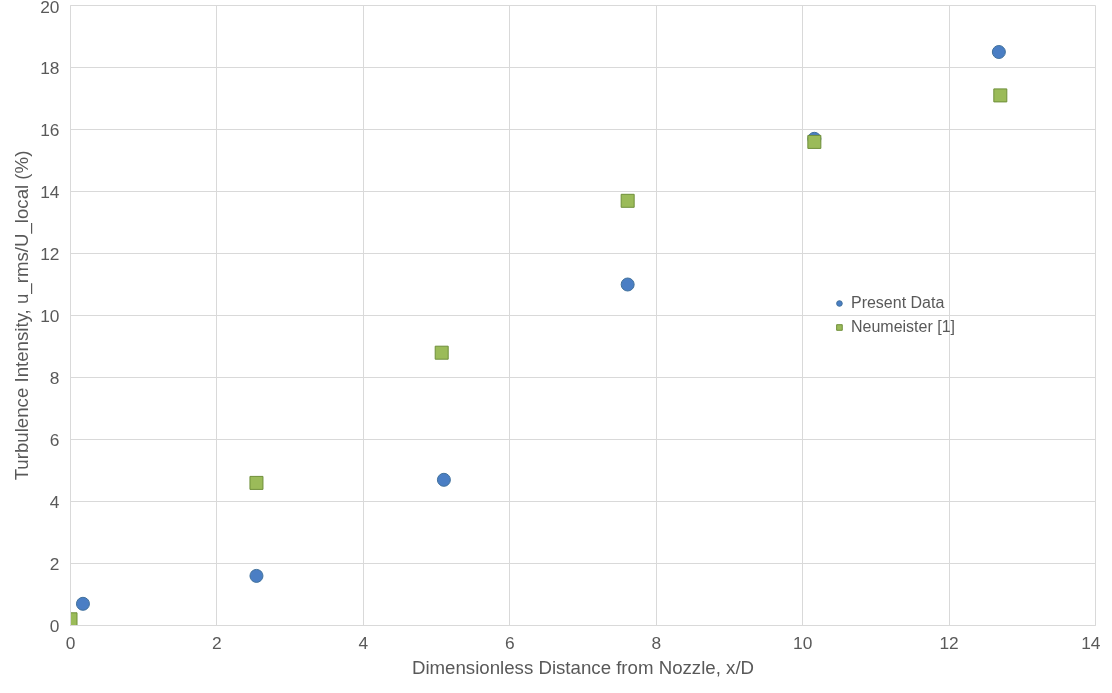  What do you see at coordinates (583, 667) in the screenshot?
I see `x-axis-title: Dimensionless Distance from Nozzle, x/D` at bounding box center [583, 667].